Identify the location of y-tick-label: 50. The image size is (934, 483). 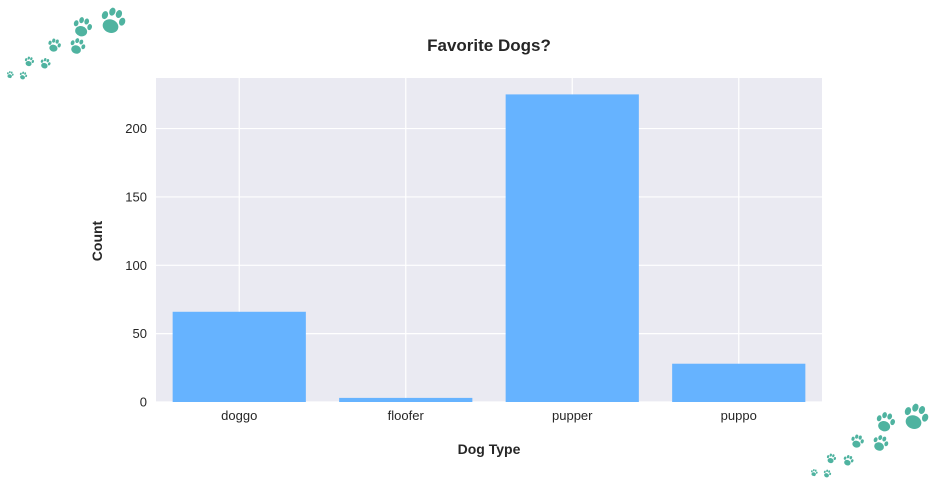
(140, 333).